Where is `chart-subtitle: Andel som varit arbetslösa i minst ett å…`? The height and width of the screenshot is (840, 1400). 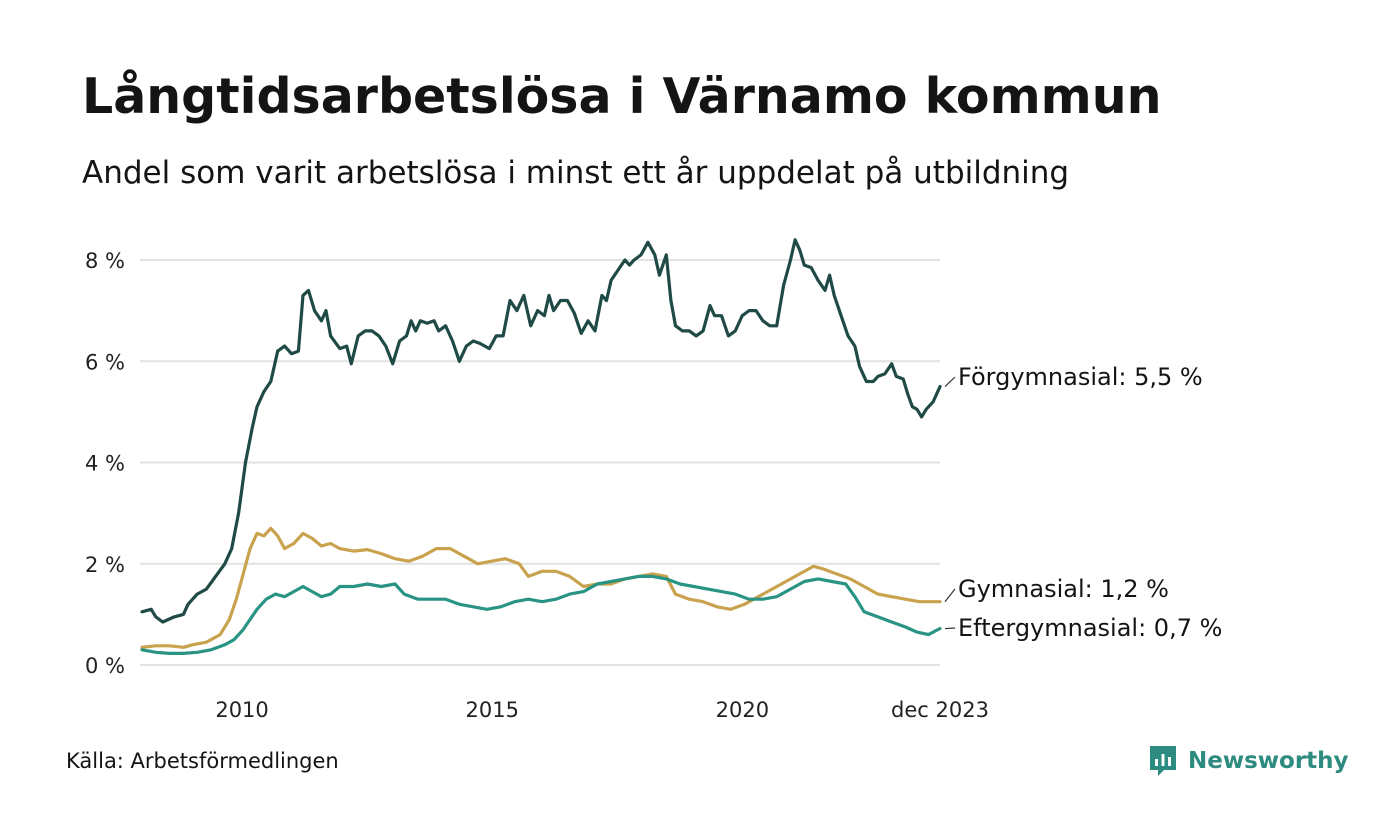 chart-subtitle: Andel som varit arbetslösa i minst ett å… is located at coordinates (576, 173).